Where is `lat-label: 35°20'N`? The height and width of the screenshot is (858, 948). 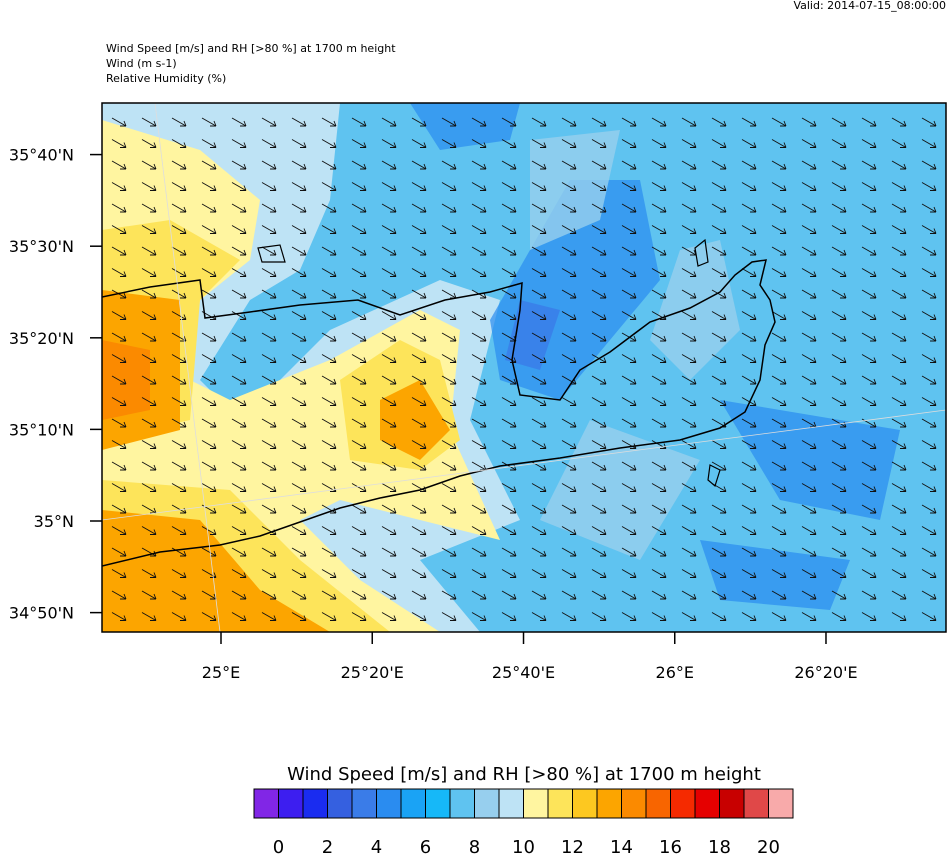
lat-label: 35°20'N is located at coordinates (41, 338).